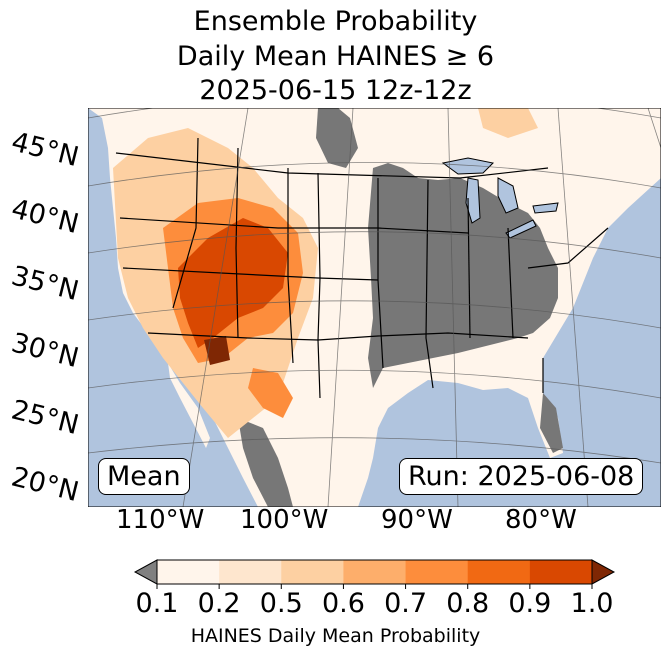  I want to click on colorbar-tick-label: 1.0, so click(592, 603).